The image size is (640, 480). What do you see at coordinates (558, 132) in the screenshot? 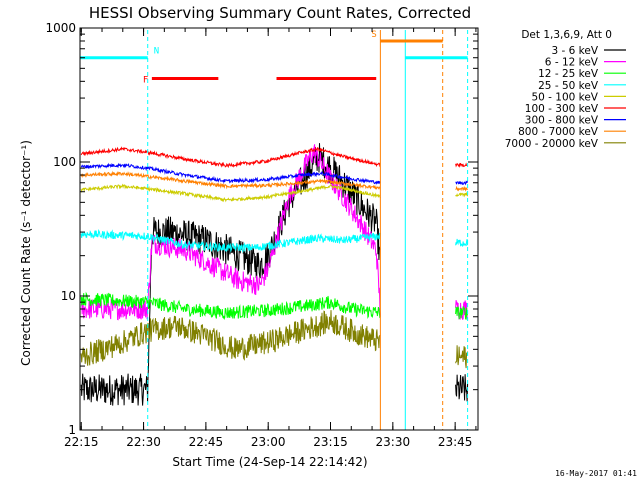
I see `legend-entry-8: 800 - 7000 keV` at bounding box center [558, 132].